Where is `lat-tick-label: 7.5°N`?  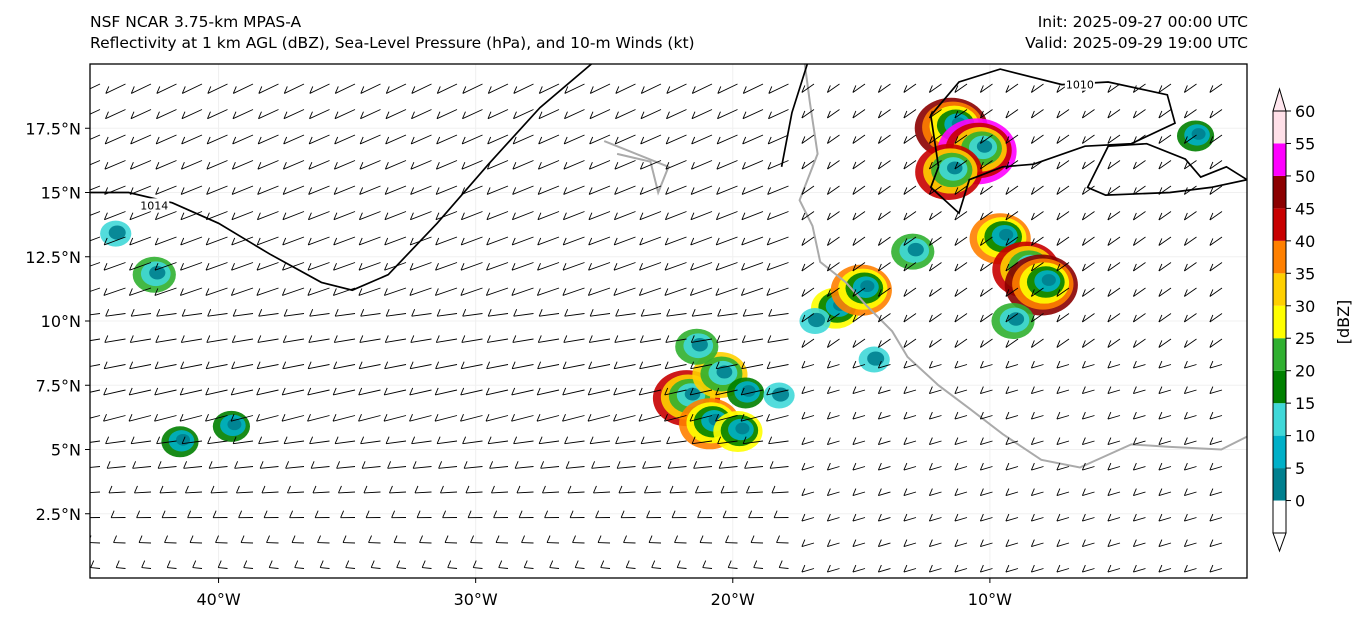
lat-tick-label: 7.5°N is located at coordinates (58, 385).